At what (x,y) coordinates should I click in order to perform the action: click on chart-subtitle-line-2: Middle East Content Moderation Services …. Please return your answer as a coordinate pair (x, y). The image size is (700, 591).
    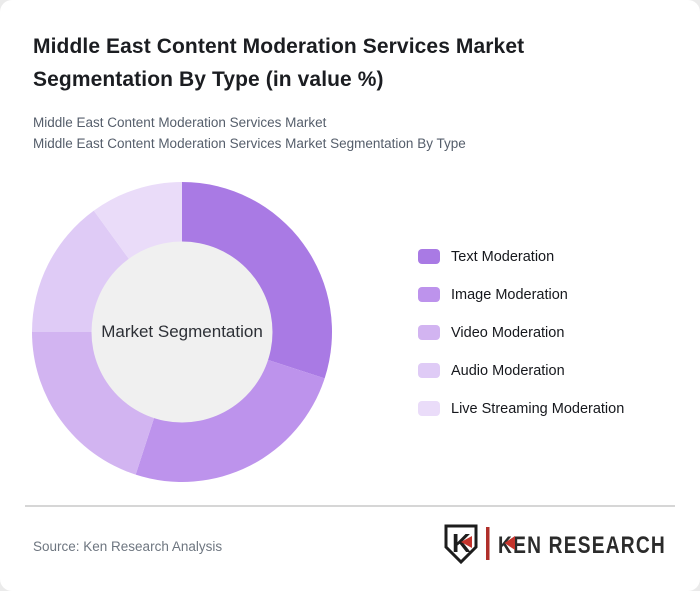
    Looking at the image, I should click on (249, 143).